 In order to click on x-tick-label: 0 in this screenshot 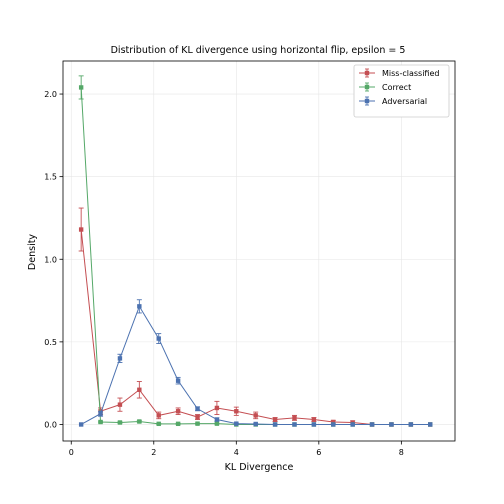, I will do `click(71, 452)`.